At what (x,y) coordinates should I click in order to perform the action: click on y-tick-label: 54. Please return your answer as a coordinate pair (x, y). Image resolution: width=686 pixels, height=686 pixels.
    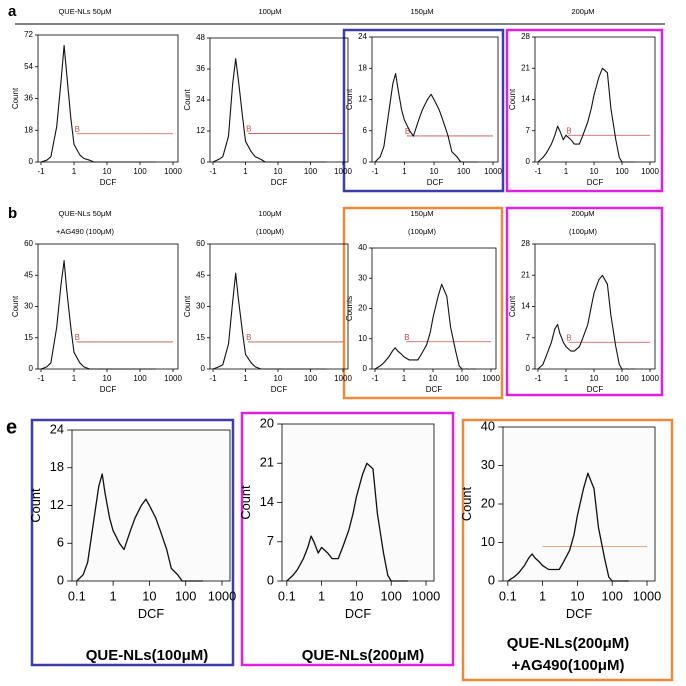
    Looking at the image, I should click on (28, 66).